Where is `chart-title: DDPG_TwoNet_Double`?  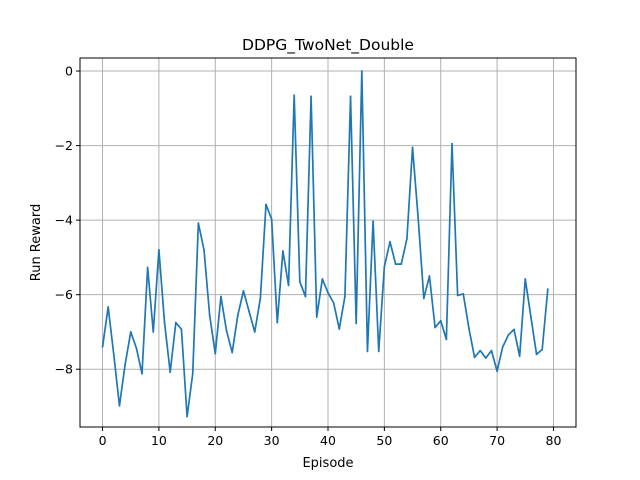
chart-title: DDPG_TwoNet_Double is located at coordinates (328, 45).